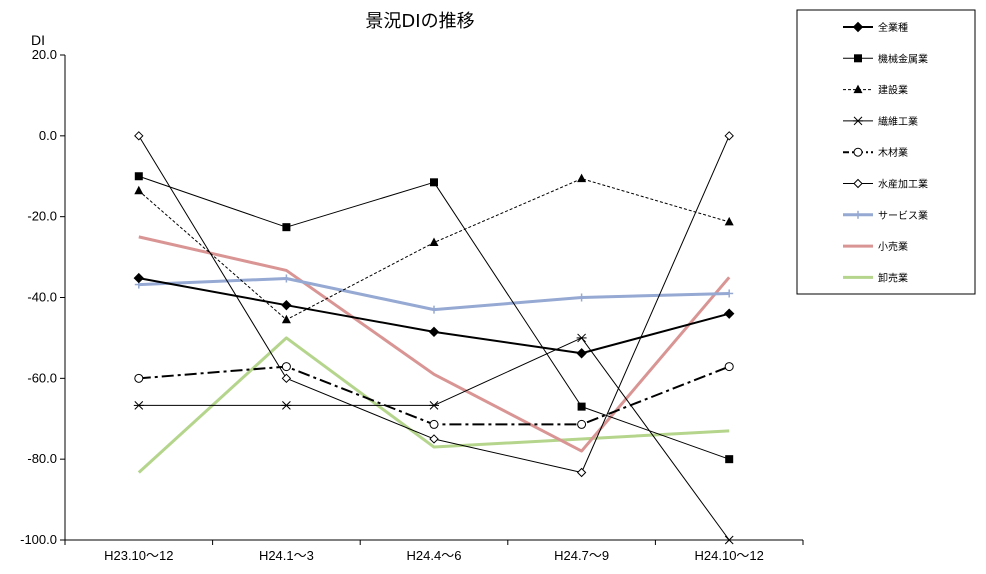 The image size is (986, 574). What do you see at coordinates (898, 121) in the screenshot?
I see `legend-label: 繊維工業` at bounding box center [898, 121].